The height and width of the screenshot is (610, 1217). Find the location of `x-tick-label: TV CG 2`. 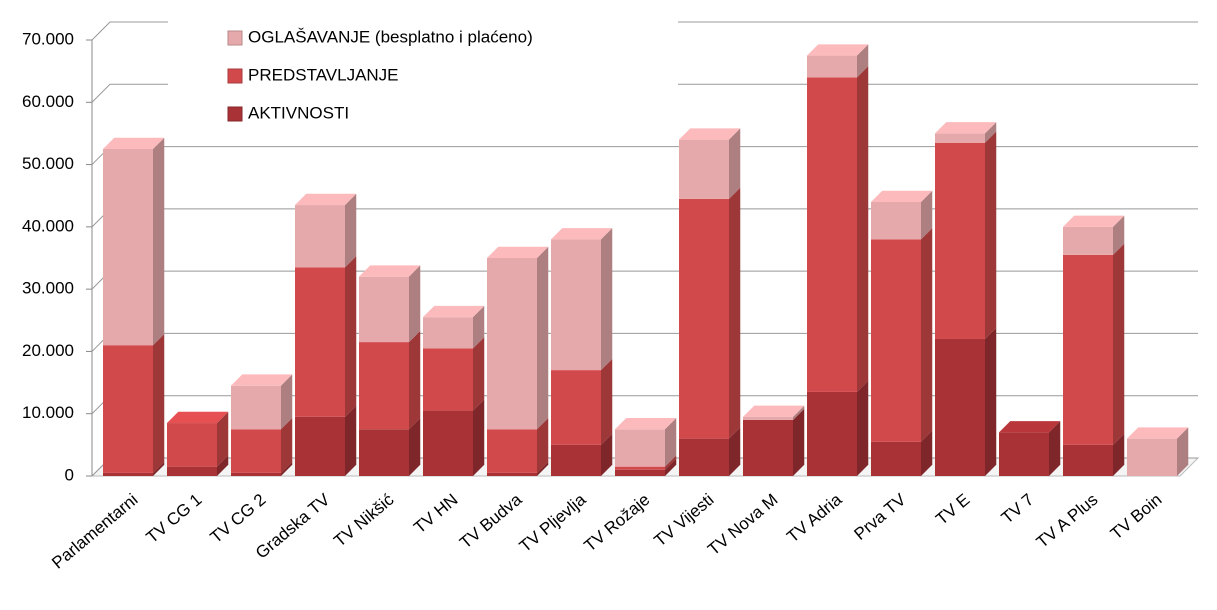

x-tick-label: TV CG 2 is located at coordinates (238, 518).